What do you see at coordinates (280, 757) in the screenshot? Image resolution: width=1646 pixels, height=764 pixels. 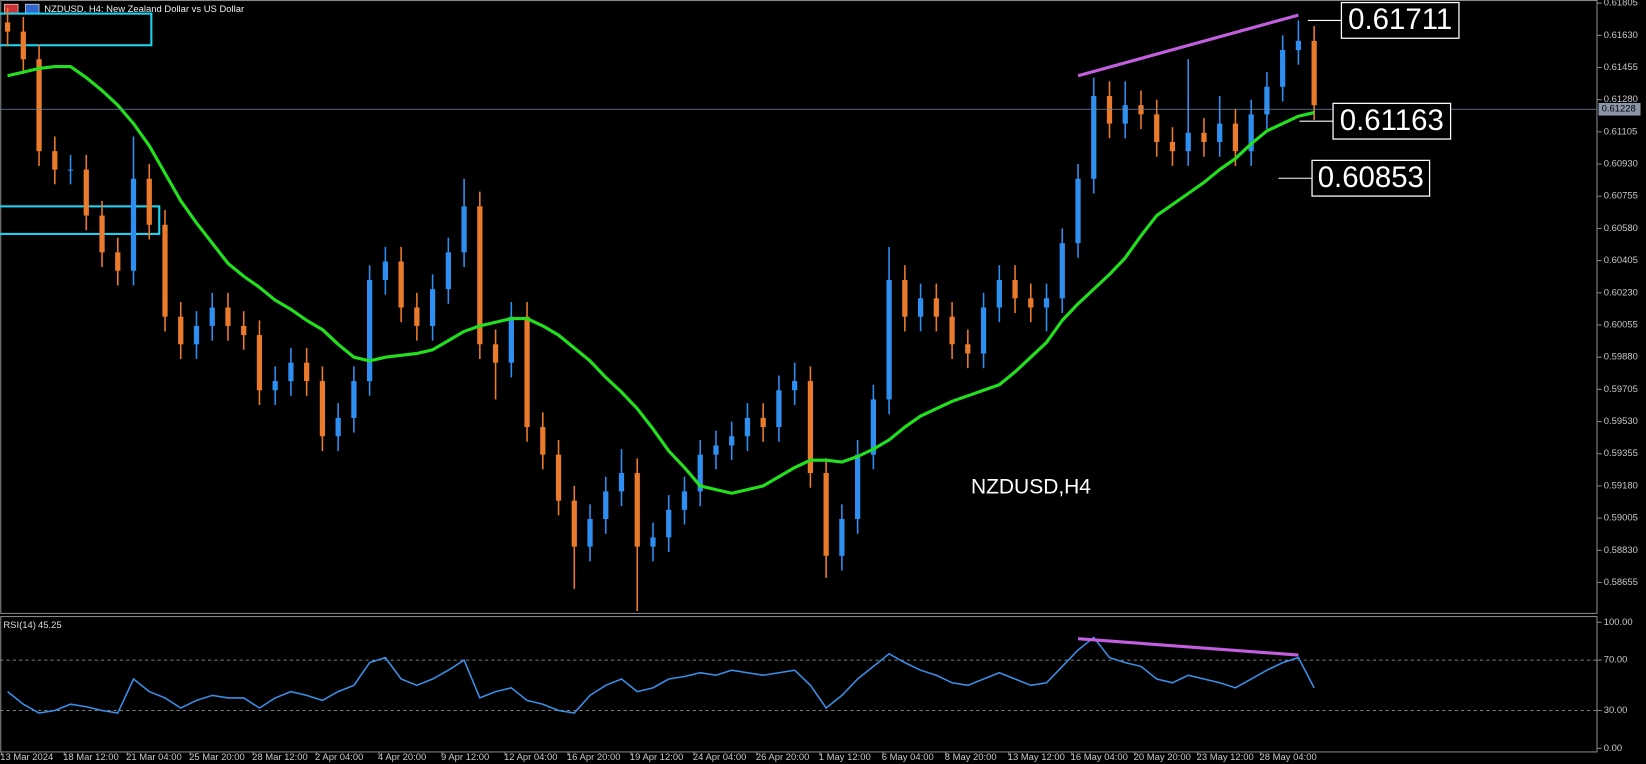 I see `x-tick-label: 28 Mar 12:00` at bounding box center [280, 757].